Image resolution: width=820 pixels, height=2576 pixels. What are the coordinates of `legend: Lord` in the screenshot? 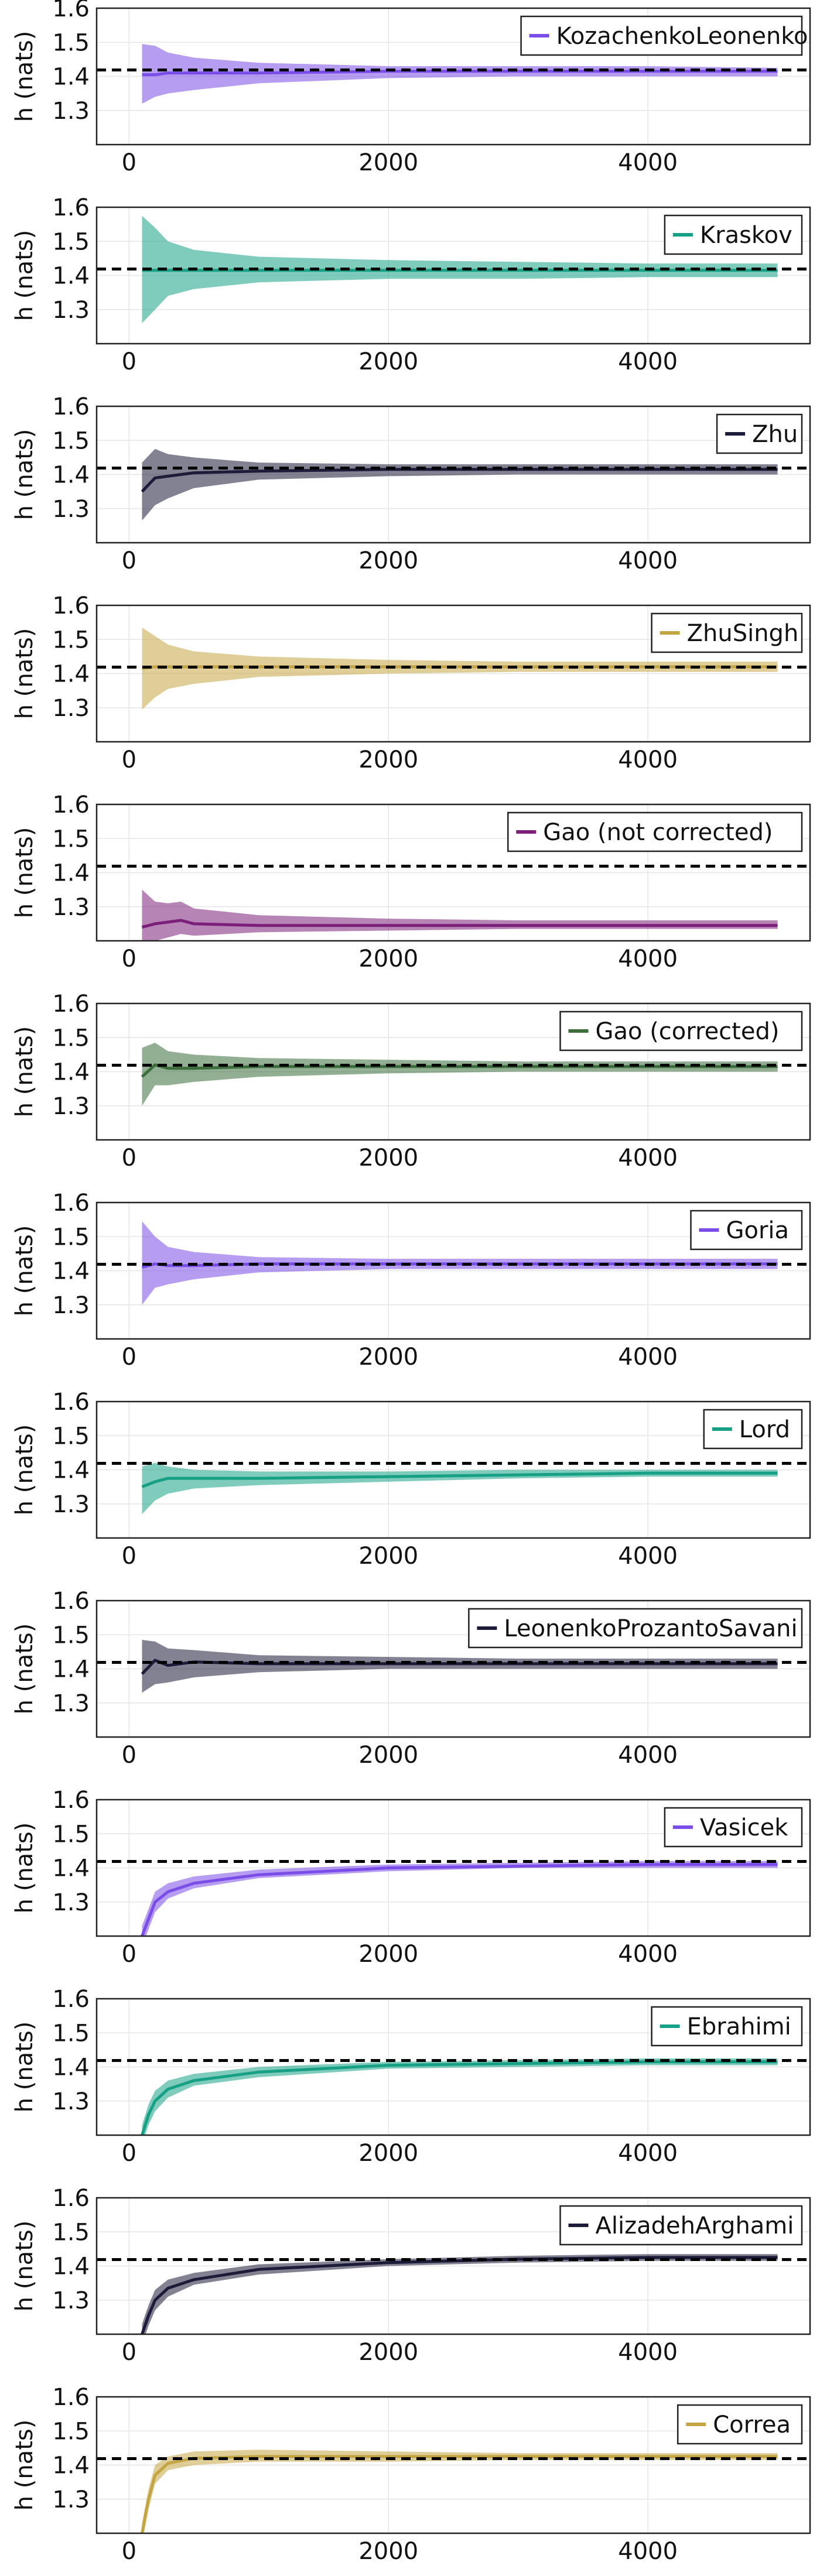 It's located at (753, 1429).